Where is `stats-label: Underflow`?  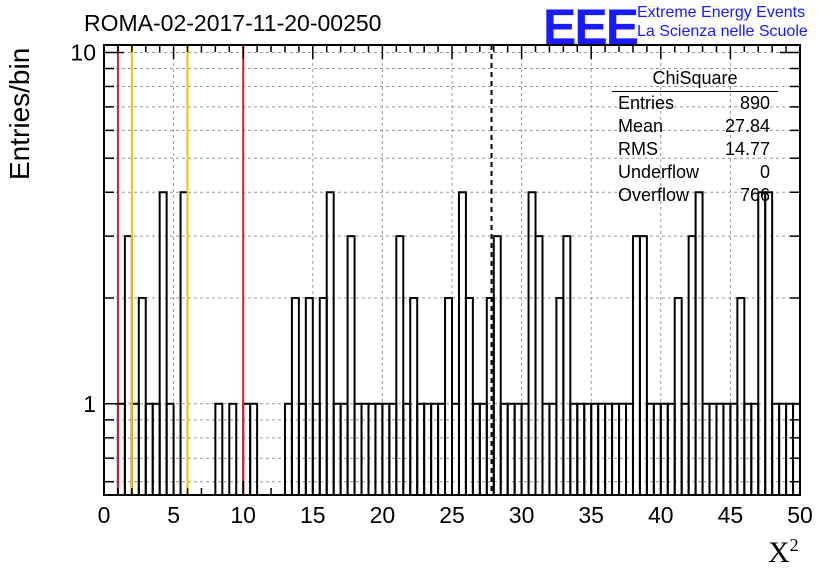
stats-label: Underflow is located at coordinates (659, 172).